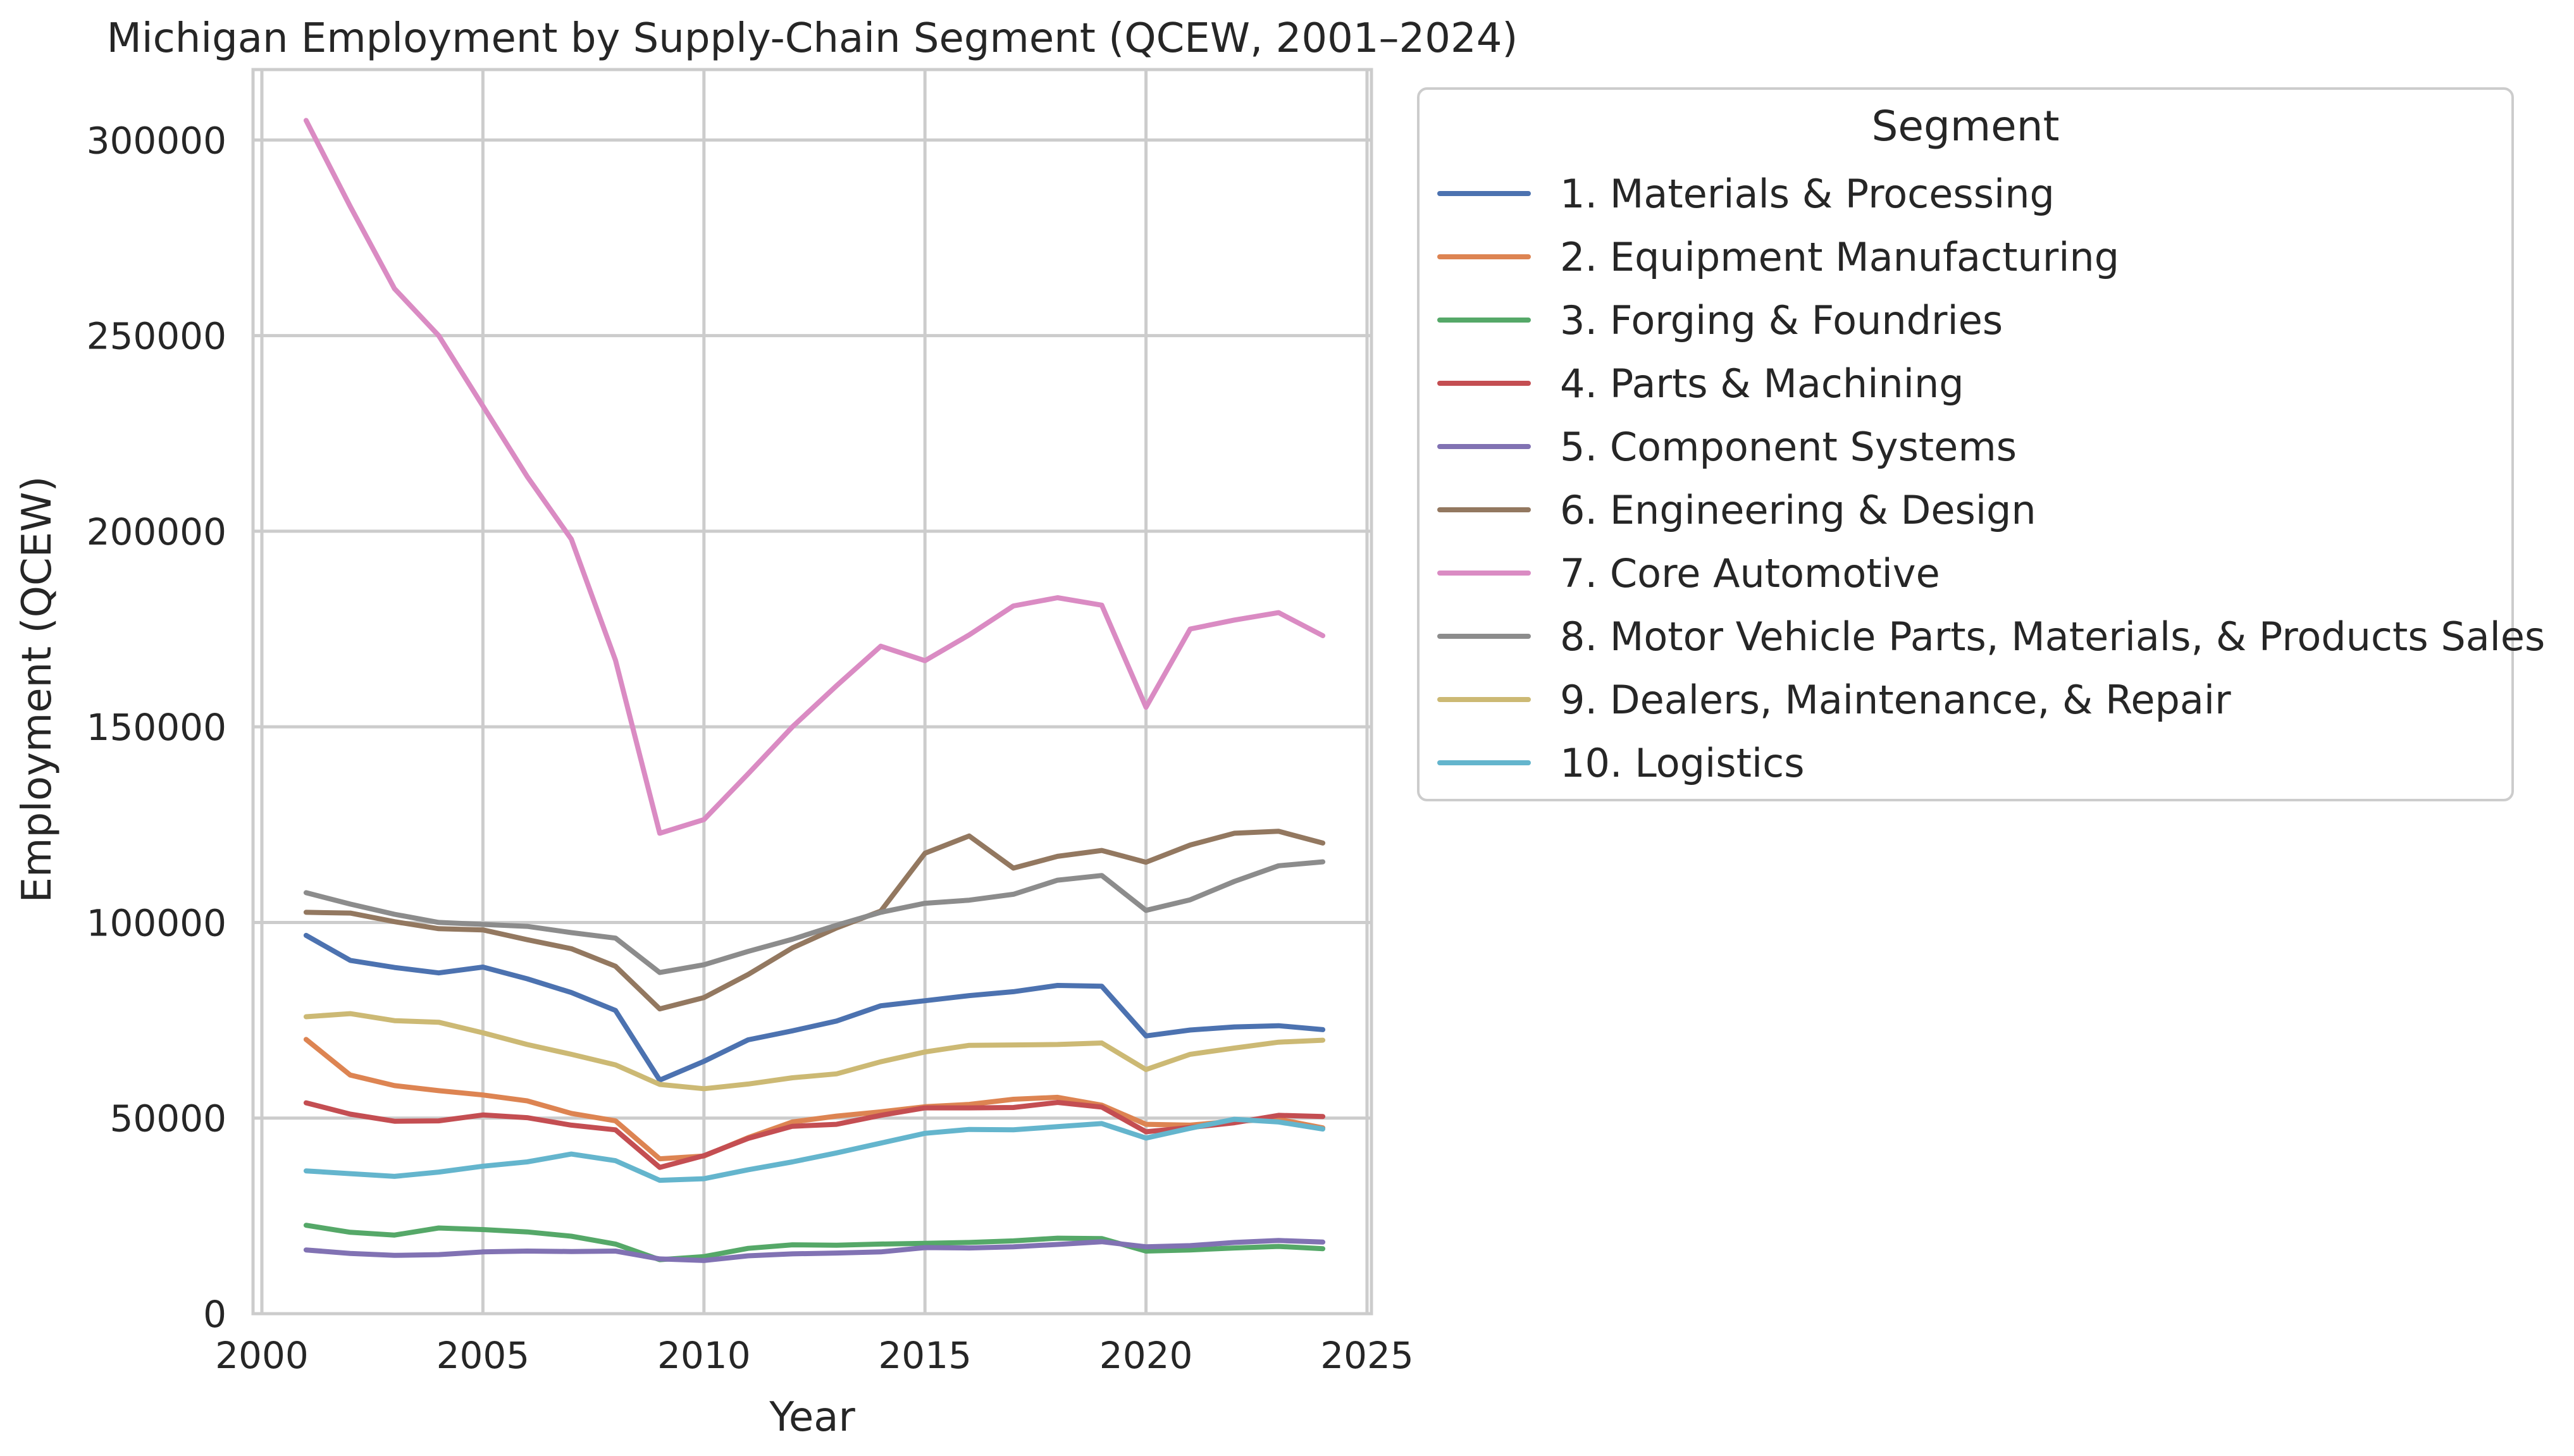  I want to click on x-tick-label: 2010, so click(704, 1355).